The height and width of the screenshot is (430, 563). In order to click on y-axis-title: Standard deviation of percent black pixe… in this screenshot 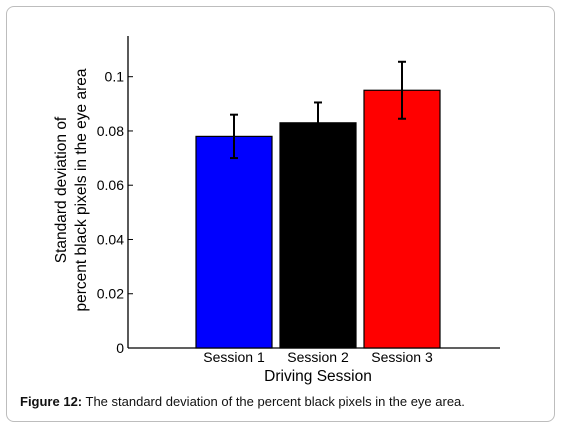, I will do `click(71, 189)`.